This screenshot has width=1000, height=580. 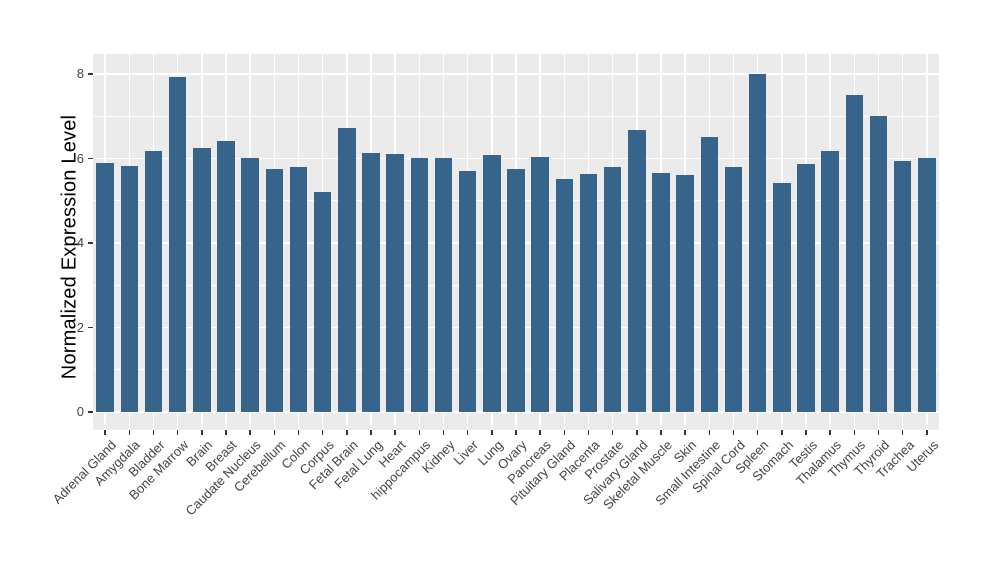 What do you see at coordinates (274, 290) in the screenshot?
I see `bar-cerebellum` at bounding box center [274, 290].